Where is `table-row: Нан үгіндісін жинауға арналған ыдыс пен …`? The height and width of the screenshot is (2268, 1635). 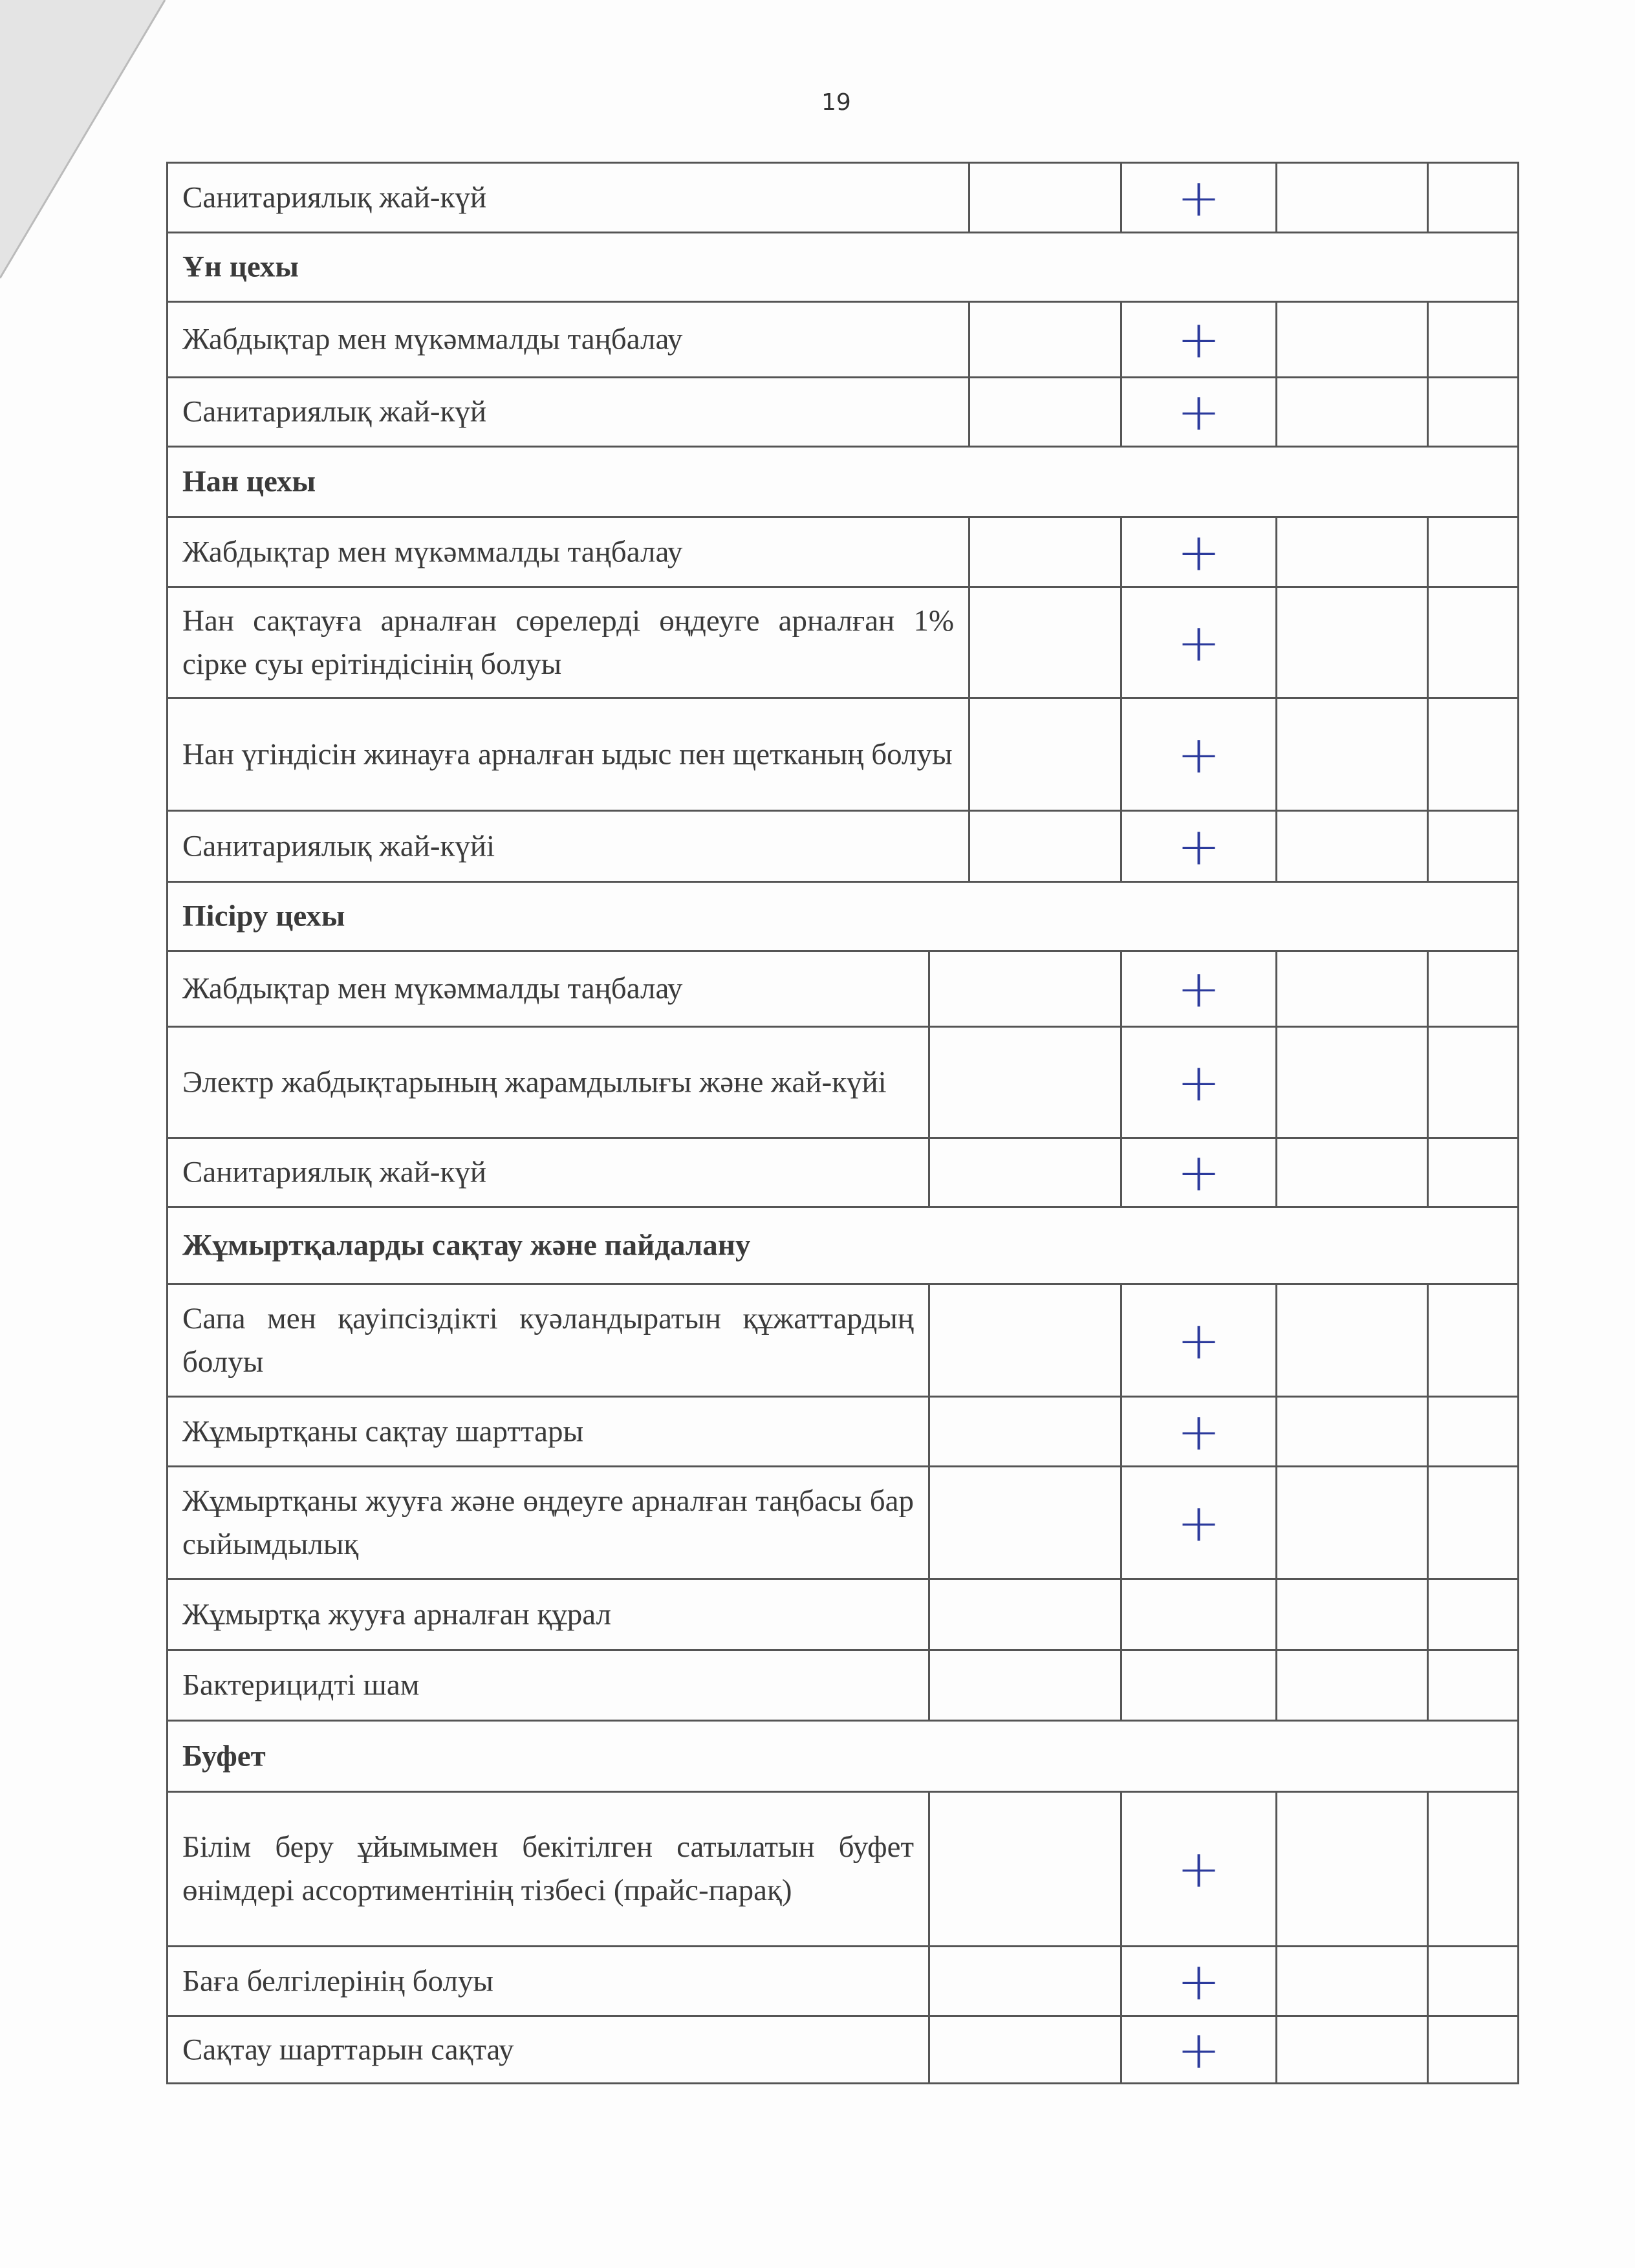
table-row: Нан үгіндісін жинауға арналған ыдыс пен … is located at coordinates (842, 753).